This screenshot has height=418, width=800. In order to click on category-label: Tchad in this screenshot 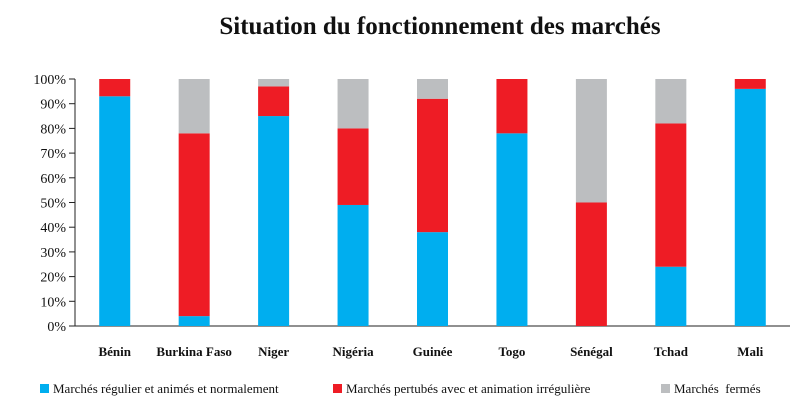, I will do `click(671, 351)`.